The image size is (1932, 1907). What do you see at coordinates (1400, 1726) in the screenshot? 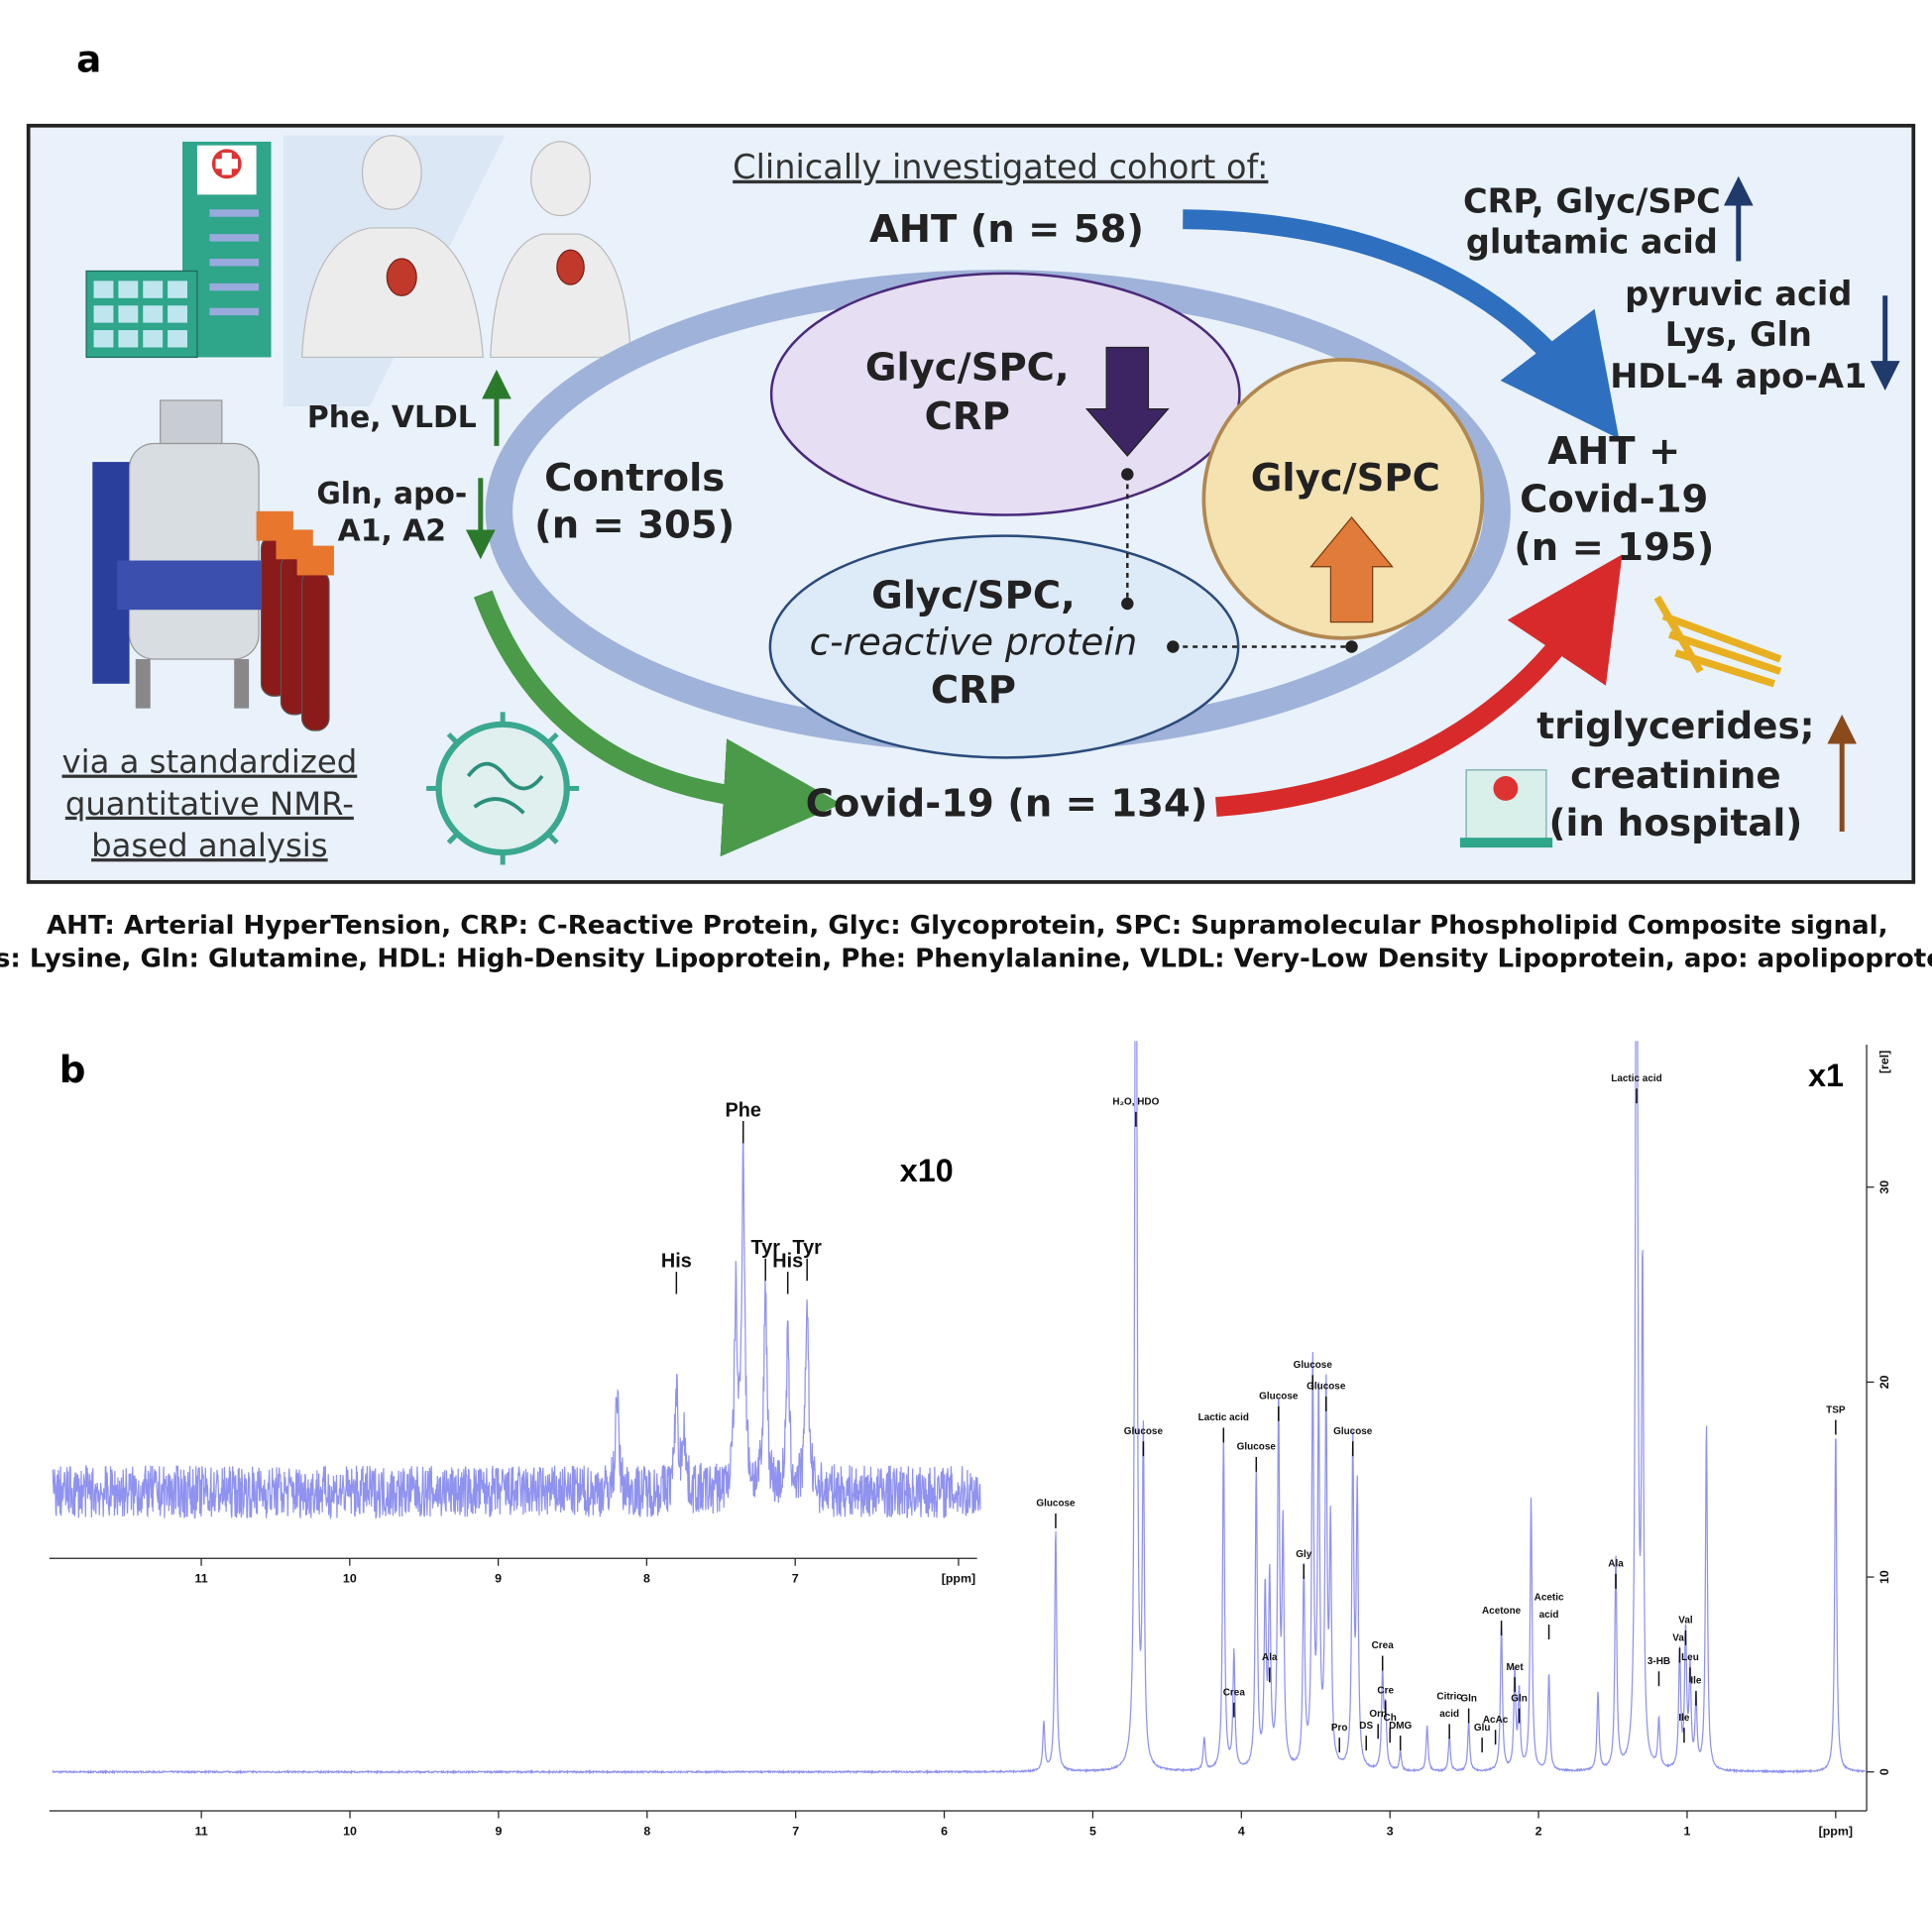
I see `peak-label: DMG` at bounding box center [1400, 1726].